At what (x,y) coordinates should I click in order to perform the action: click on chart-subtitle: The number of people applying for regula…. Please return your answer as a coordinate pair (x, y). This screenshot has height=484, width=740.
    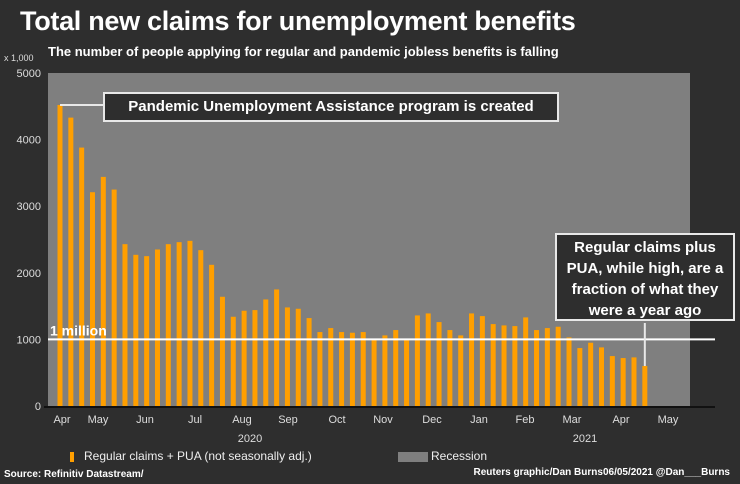
    Looking at the image, I should click on (303, 51).